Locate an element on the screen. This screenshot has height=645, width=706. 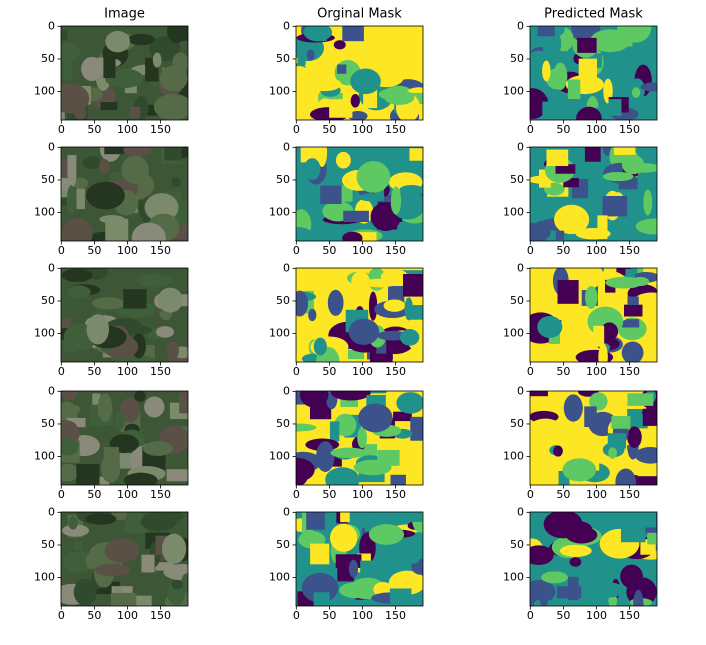
panel: 0 50 100 150 0 50 100 Image is located at coordinates (111, 71).